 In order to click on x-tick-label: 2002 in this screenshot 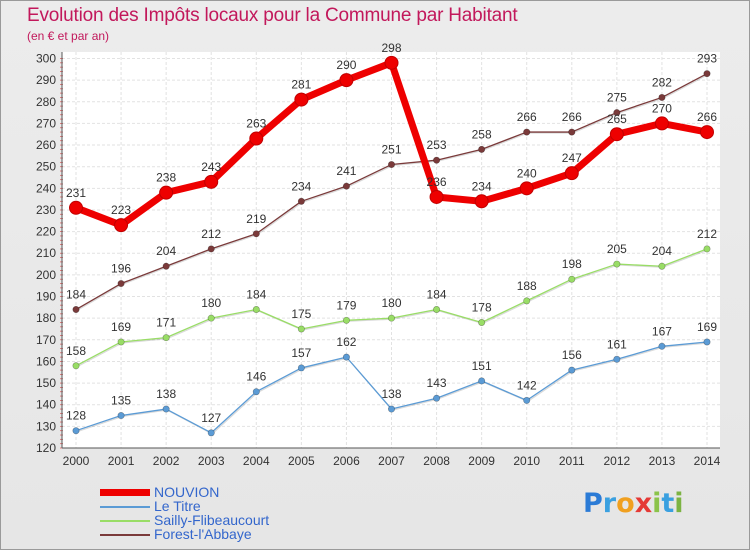, I will do `click(166, 461)`.